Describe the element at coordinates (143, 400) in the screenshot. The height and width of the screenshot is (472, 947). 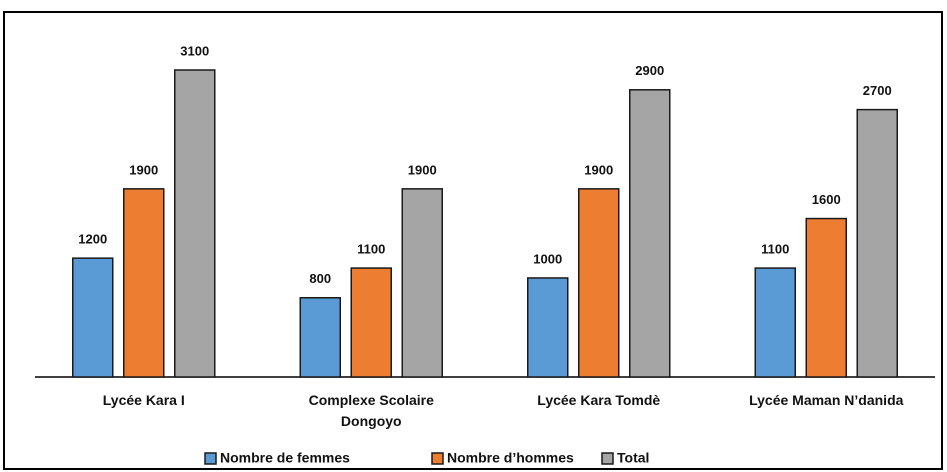
I see `x-tick-label: Lycée Kara I` at that location.